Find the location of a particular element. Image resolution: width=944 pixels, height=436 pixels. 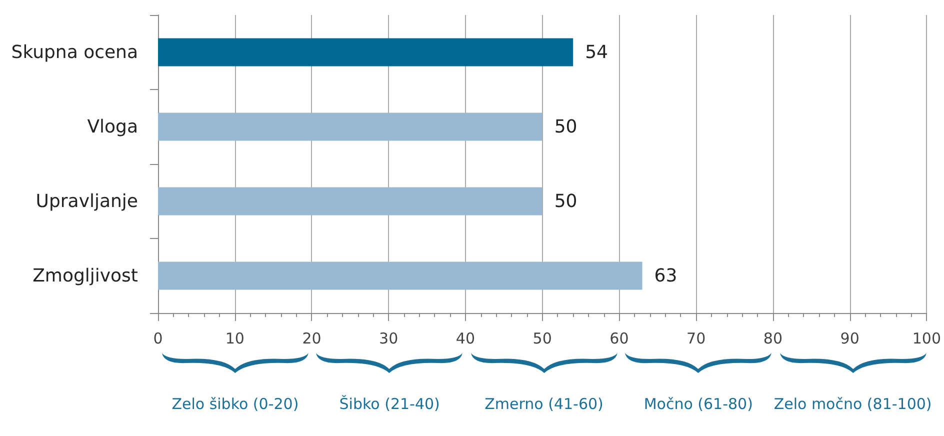

x-tick-label: 30 is located at coordinates (388, 339).